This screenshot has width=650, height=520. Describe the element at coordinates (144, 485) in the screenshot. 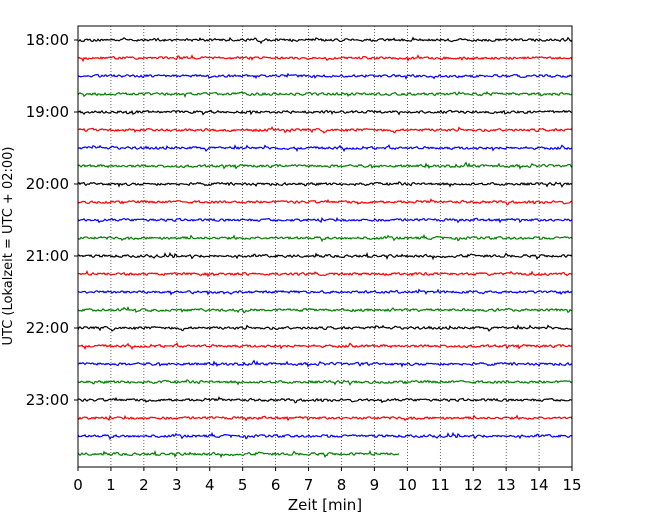

I see `x-tick-label: 2` at that location.